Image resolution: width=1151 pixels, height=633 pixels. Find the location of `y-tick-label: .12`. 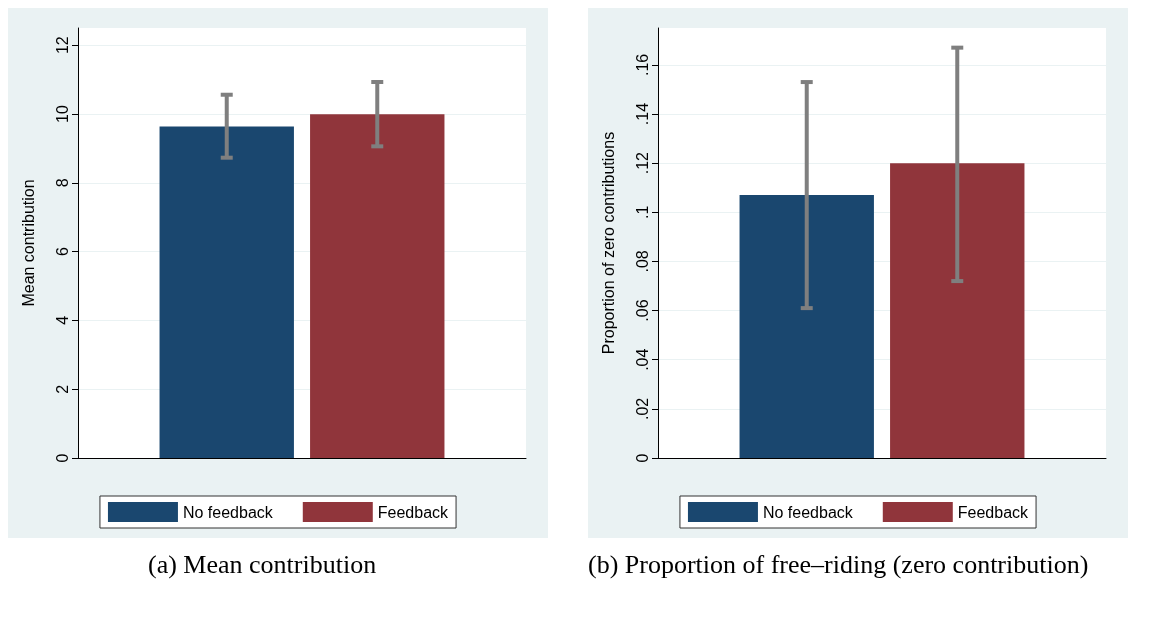

y-tick-label: .12 is located at coordinates (642, 163).